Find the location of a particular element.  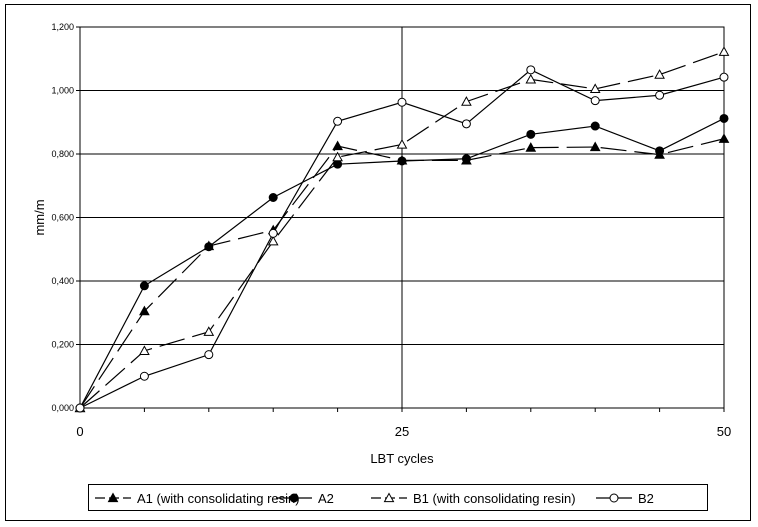

legend-entry: B2 is located at coordinates (625, 498).